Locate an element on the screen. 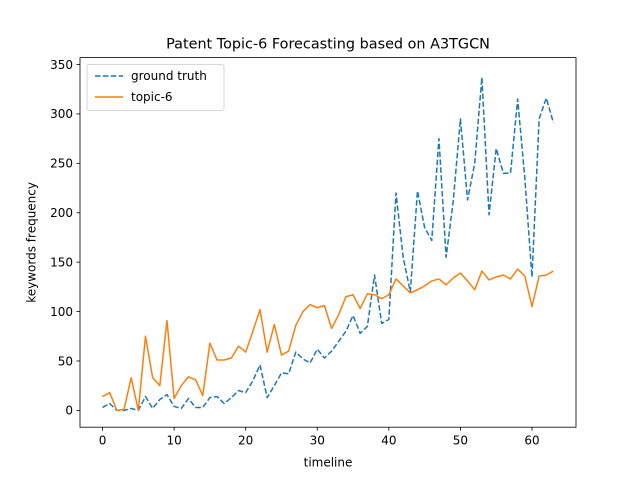 The image size is (640, 480). x-tick-label: 30 is located at coordinates (317, 441).